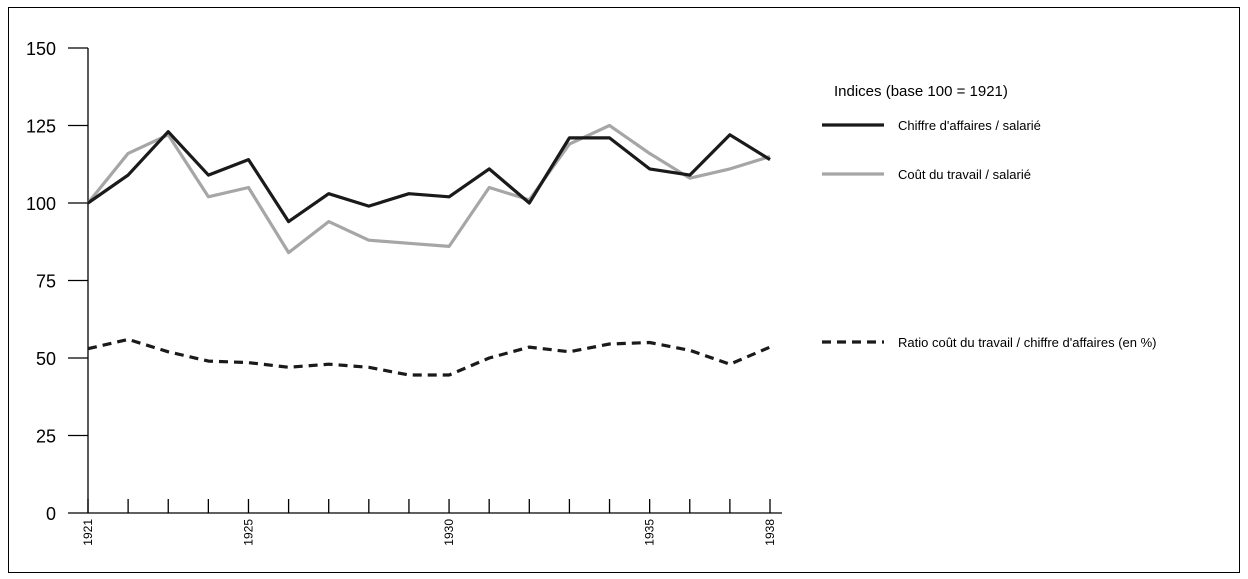  Describe the element at coordinates (41, 204) in the screenshot. I see `y-tick-label: 100` at that location.